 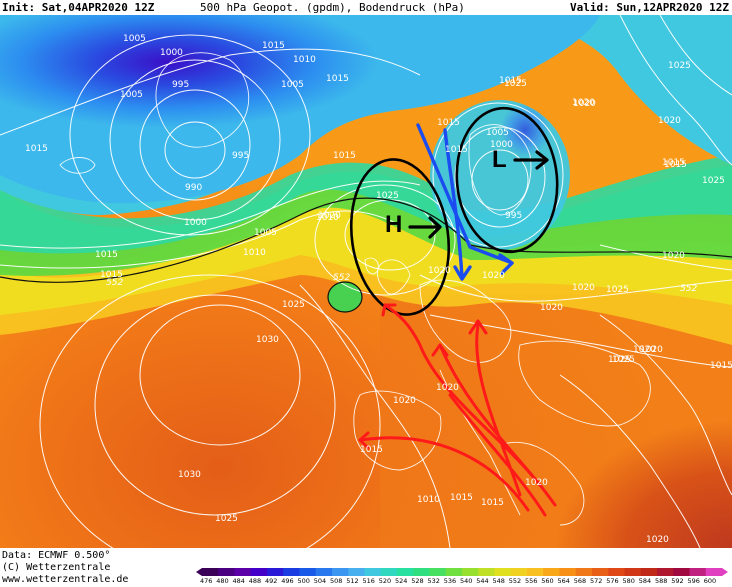 I want to click on colorbar-tick-label: 488, so click(x=255, y=581).